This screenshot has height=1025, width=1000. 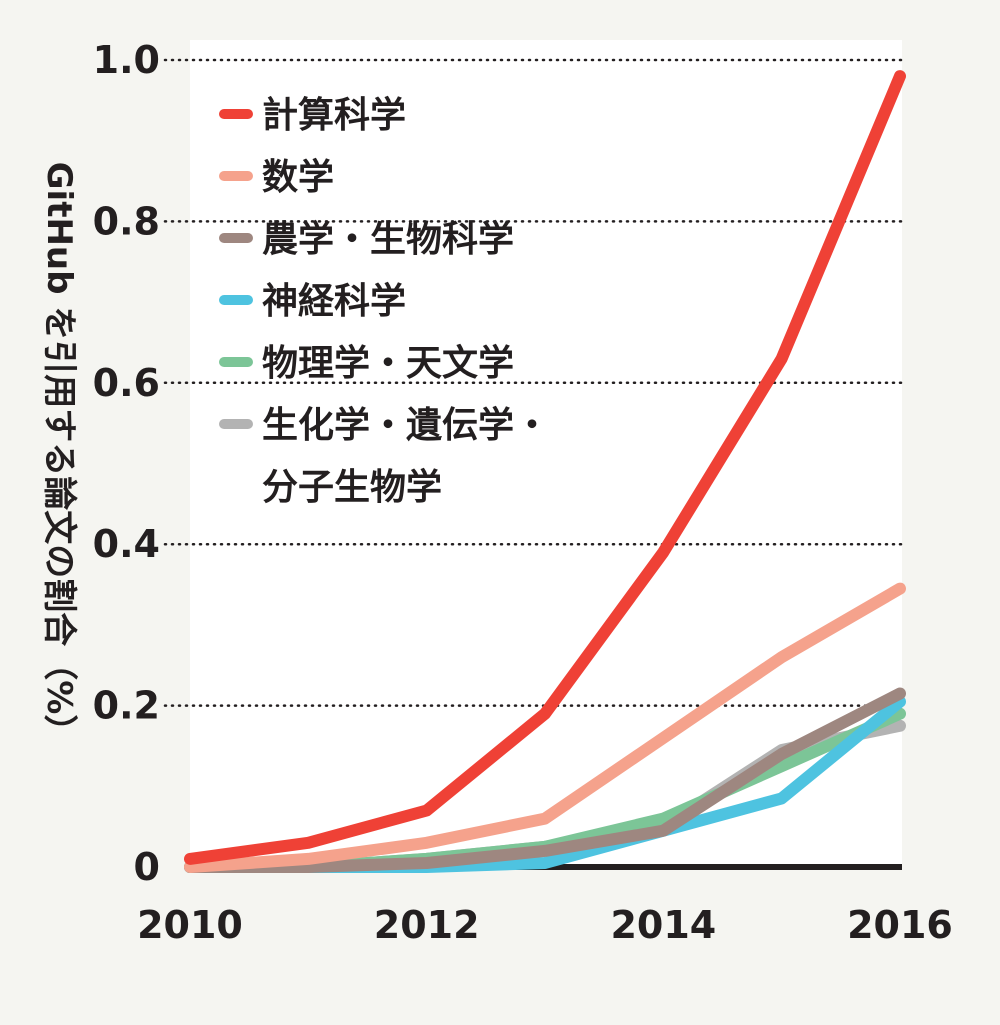 What do you see at coordinates (126, 383) in the screenshot?
I see `y-tick-label: 0.6` at bounding box center [126, 383].